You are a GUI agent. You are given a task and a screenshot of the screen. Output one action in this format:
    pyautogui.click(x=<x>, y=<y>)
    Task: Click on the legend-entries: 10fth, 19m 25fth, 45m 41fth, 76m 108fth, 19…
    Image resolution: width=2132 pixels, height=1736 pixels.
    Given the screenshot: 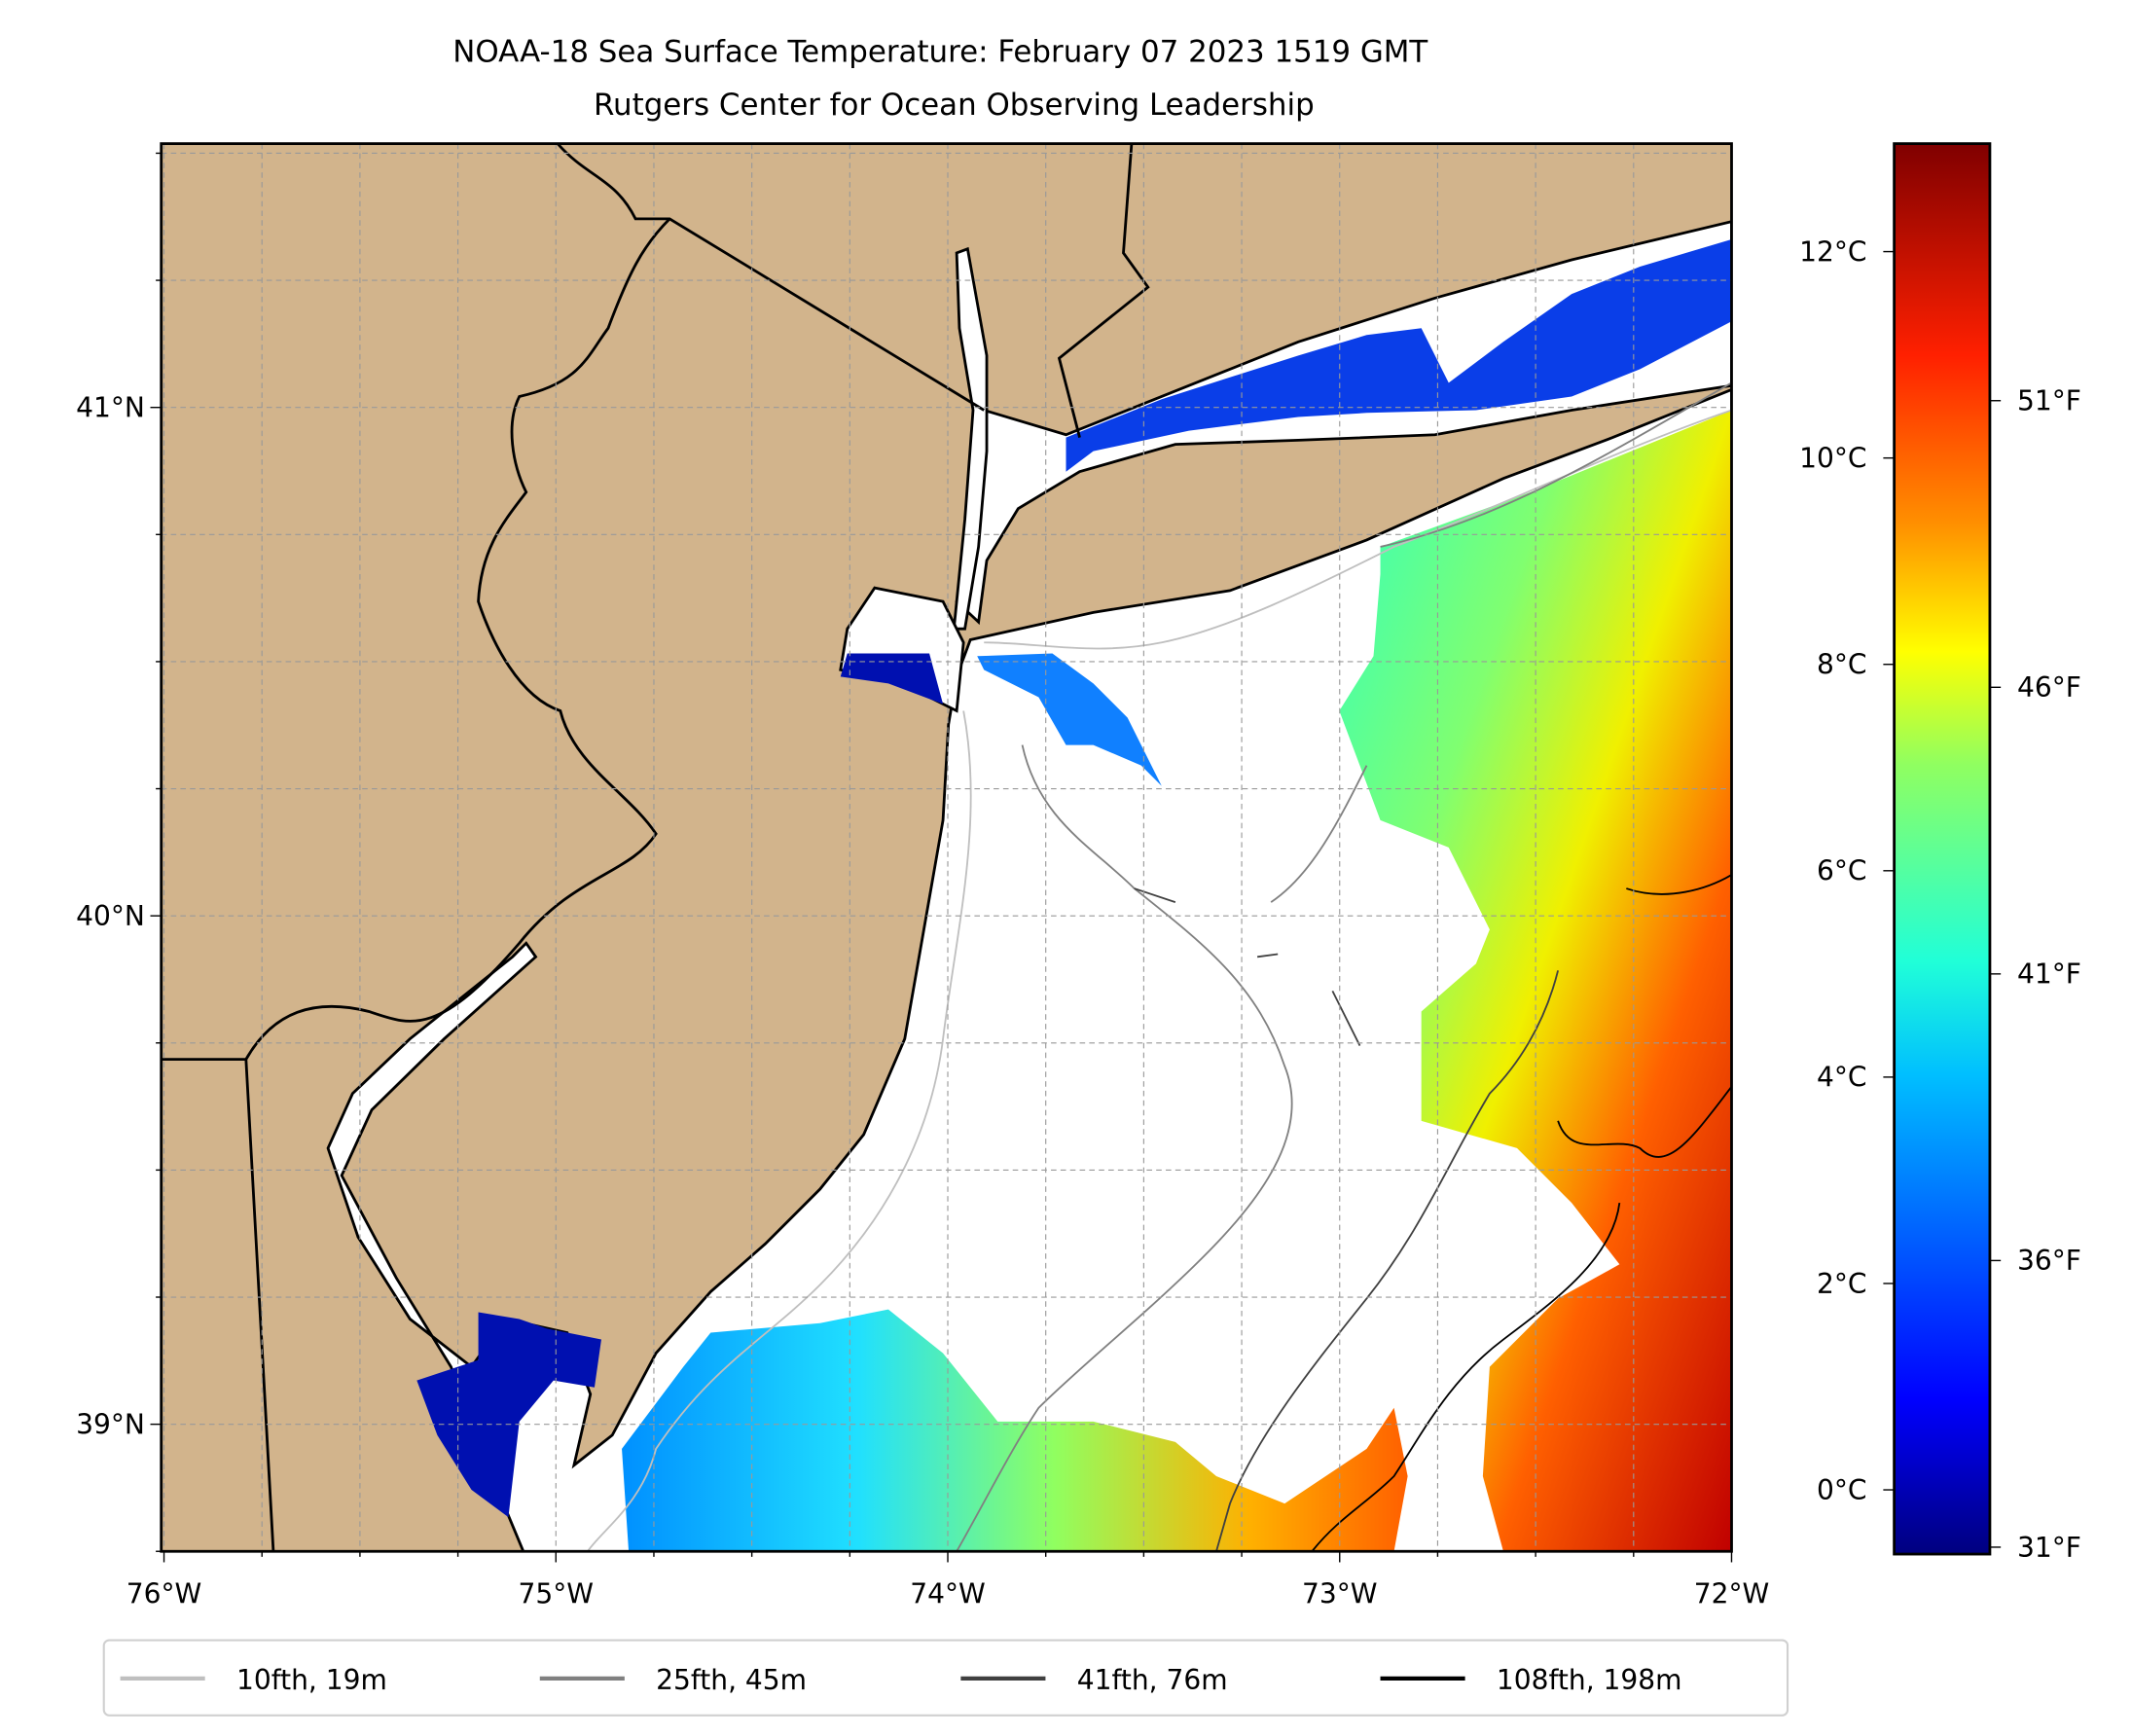 What is the action you would take?
    pyautogui.click(x=901, y=1680)
    